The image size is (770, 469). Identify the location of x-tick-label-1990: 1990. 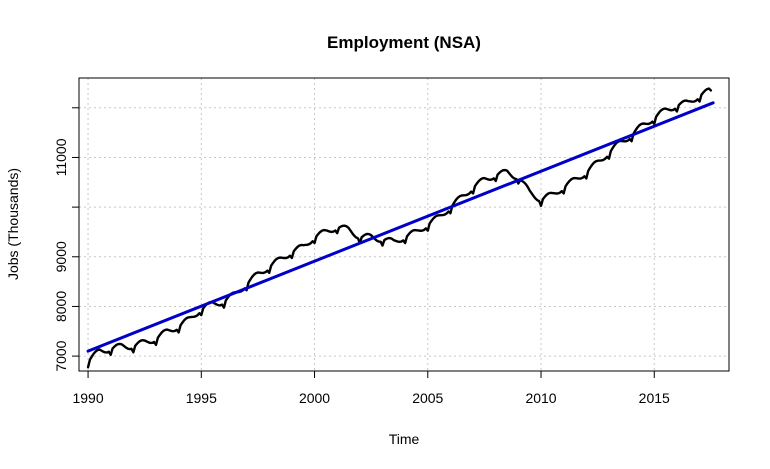
(87, 398).